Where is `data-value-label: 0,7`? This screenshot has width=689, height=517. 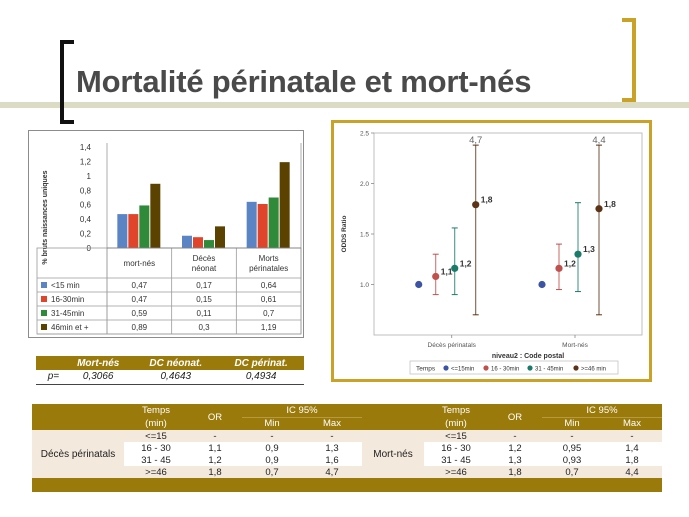 data-value-label: 0,7 is located at coordinates (269, 313).